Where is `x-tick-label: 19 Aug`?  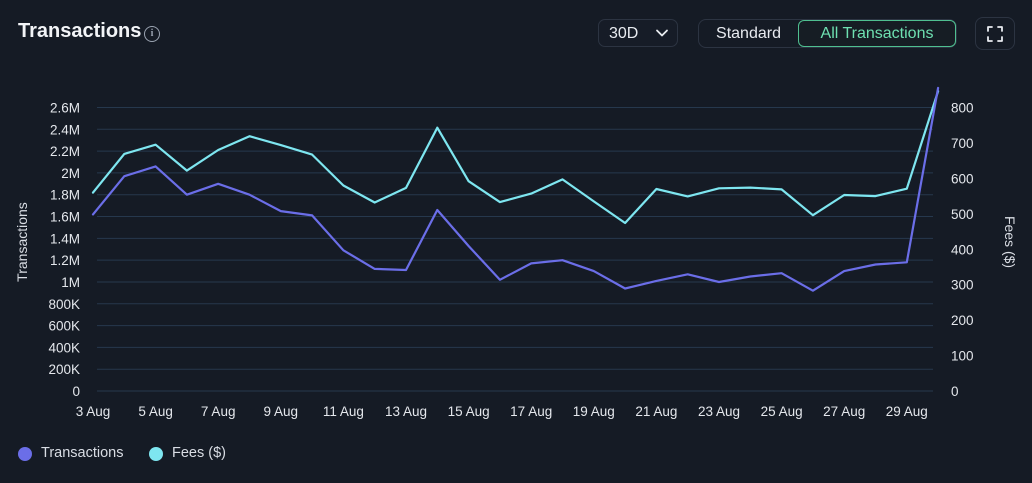
x-tick-label: 19 Aug is located at coordinates (594, 411).